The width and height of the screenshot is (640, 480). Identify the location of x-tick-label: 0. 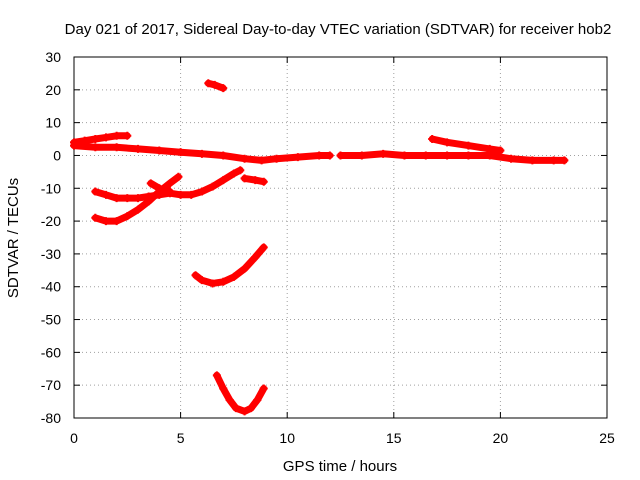
(74, 438).